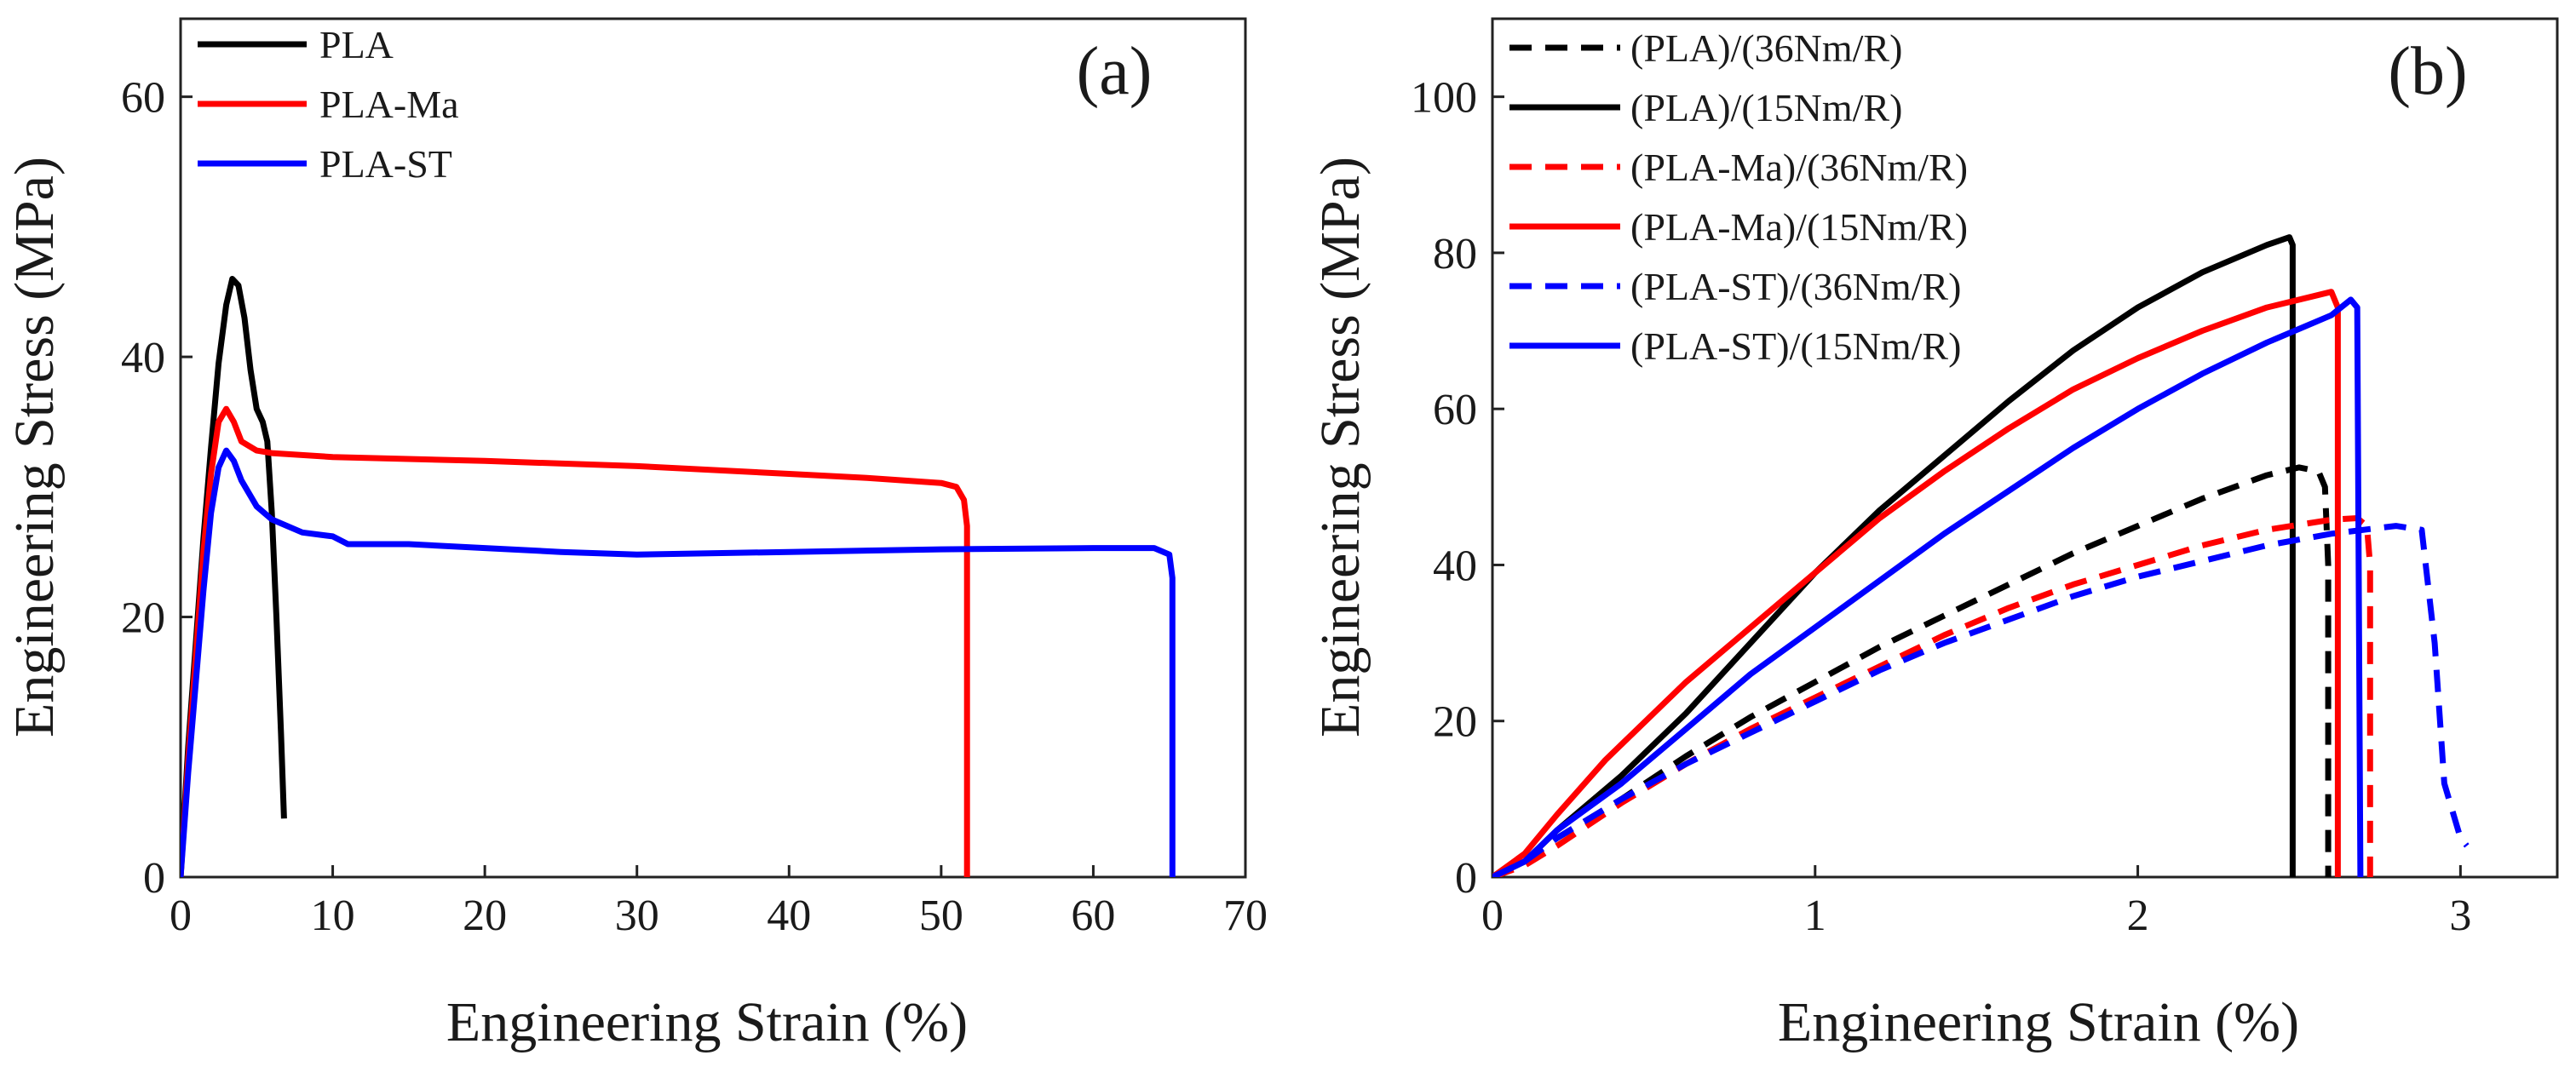  What do you see at coordinates (1115, 71) in the screenshot?
I see `panel-label: (a)` at bounding box center [1115, 71].